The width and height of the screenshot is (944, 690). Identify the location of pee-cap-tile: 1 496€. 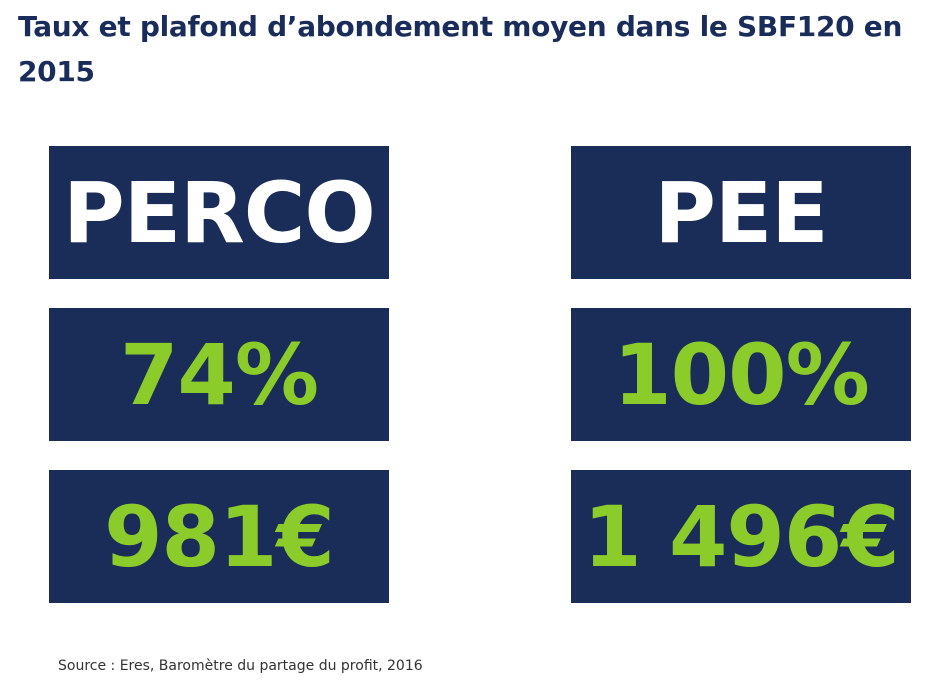
(741, 536).